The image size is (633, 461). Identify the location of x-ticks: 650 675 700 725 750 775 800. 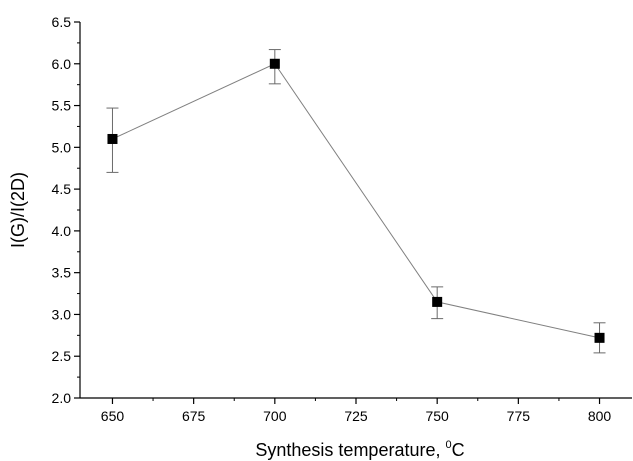
(356, 411).